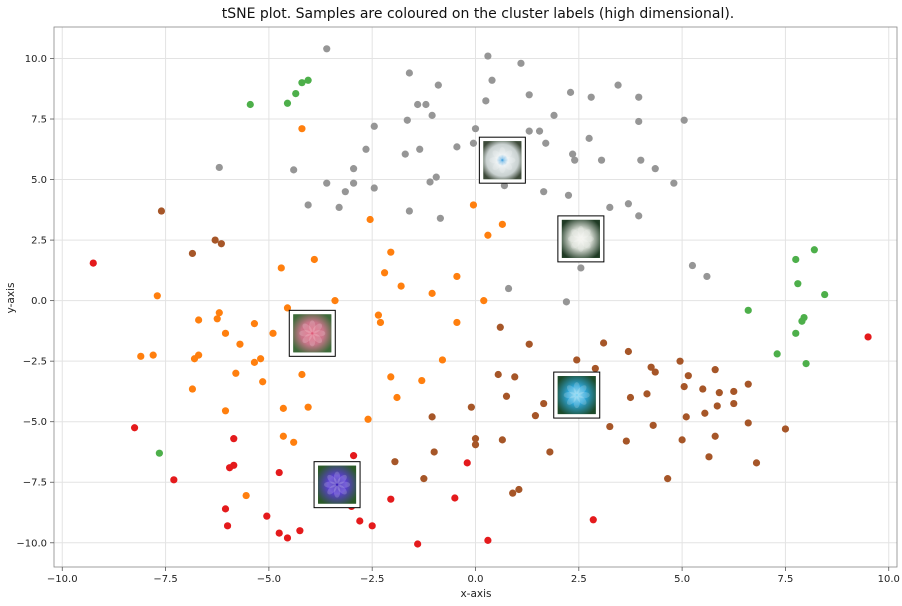  Describe the element at coordinates (475, 594) in the screenshot. I see `x-axis-label: x-axis` at that location.